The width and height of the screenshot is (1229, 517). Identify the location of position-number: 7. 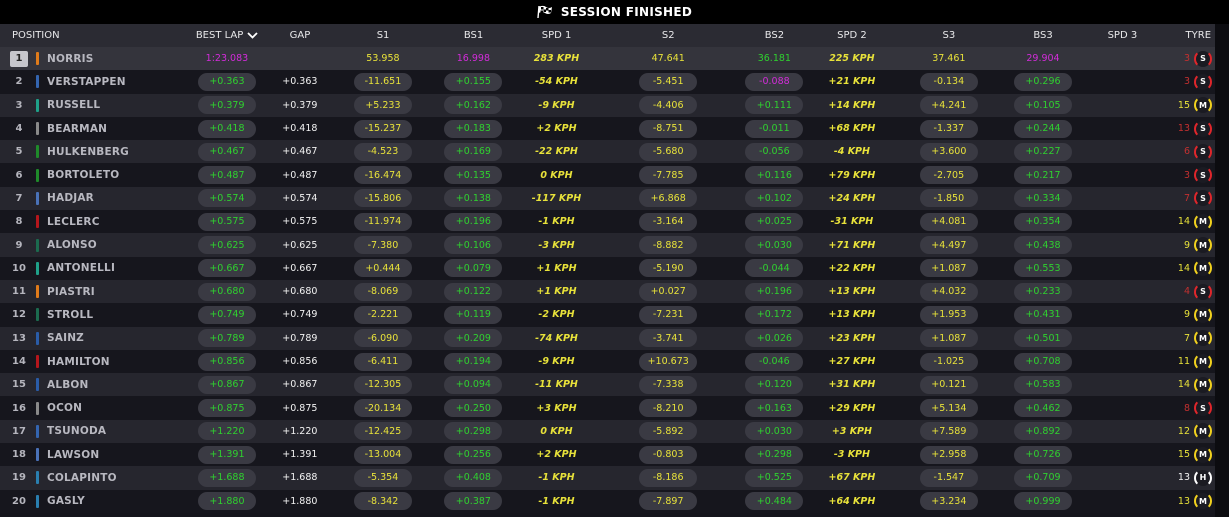
(19, 198).